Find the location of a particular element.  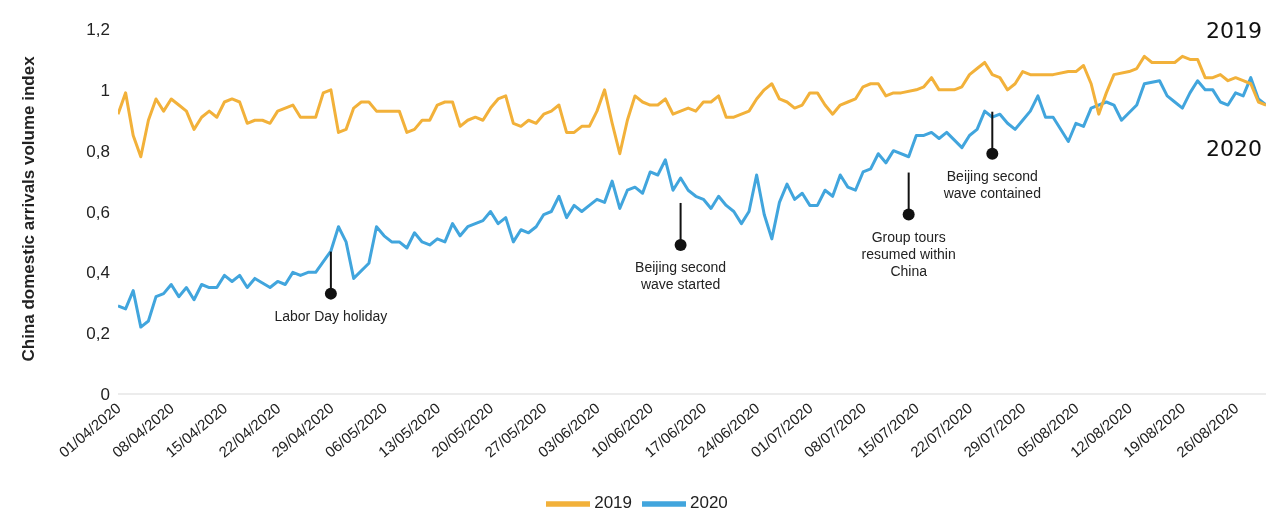

y-tick-label: 1,2 is located at coordinates (98, 30).